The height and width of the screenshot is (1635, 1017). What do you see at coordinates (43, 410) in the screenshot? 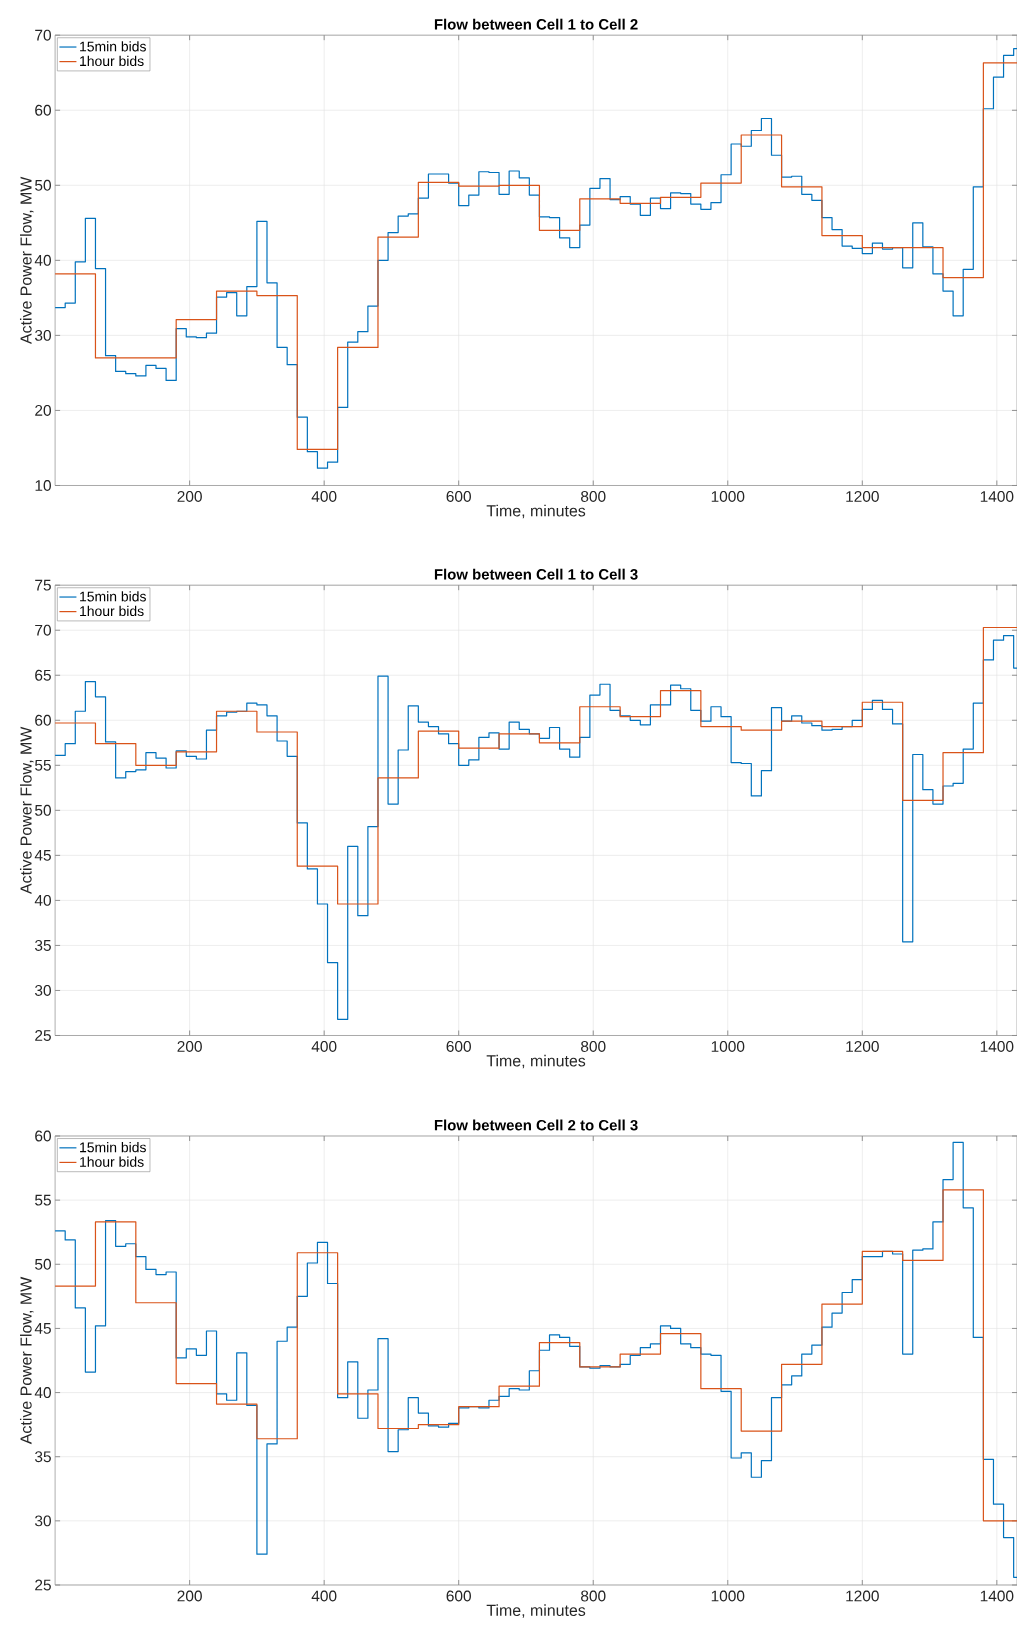
I see `y-tick-label: 20` at bounding box center [43, 410].